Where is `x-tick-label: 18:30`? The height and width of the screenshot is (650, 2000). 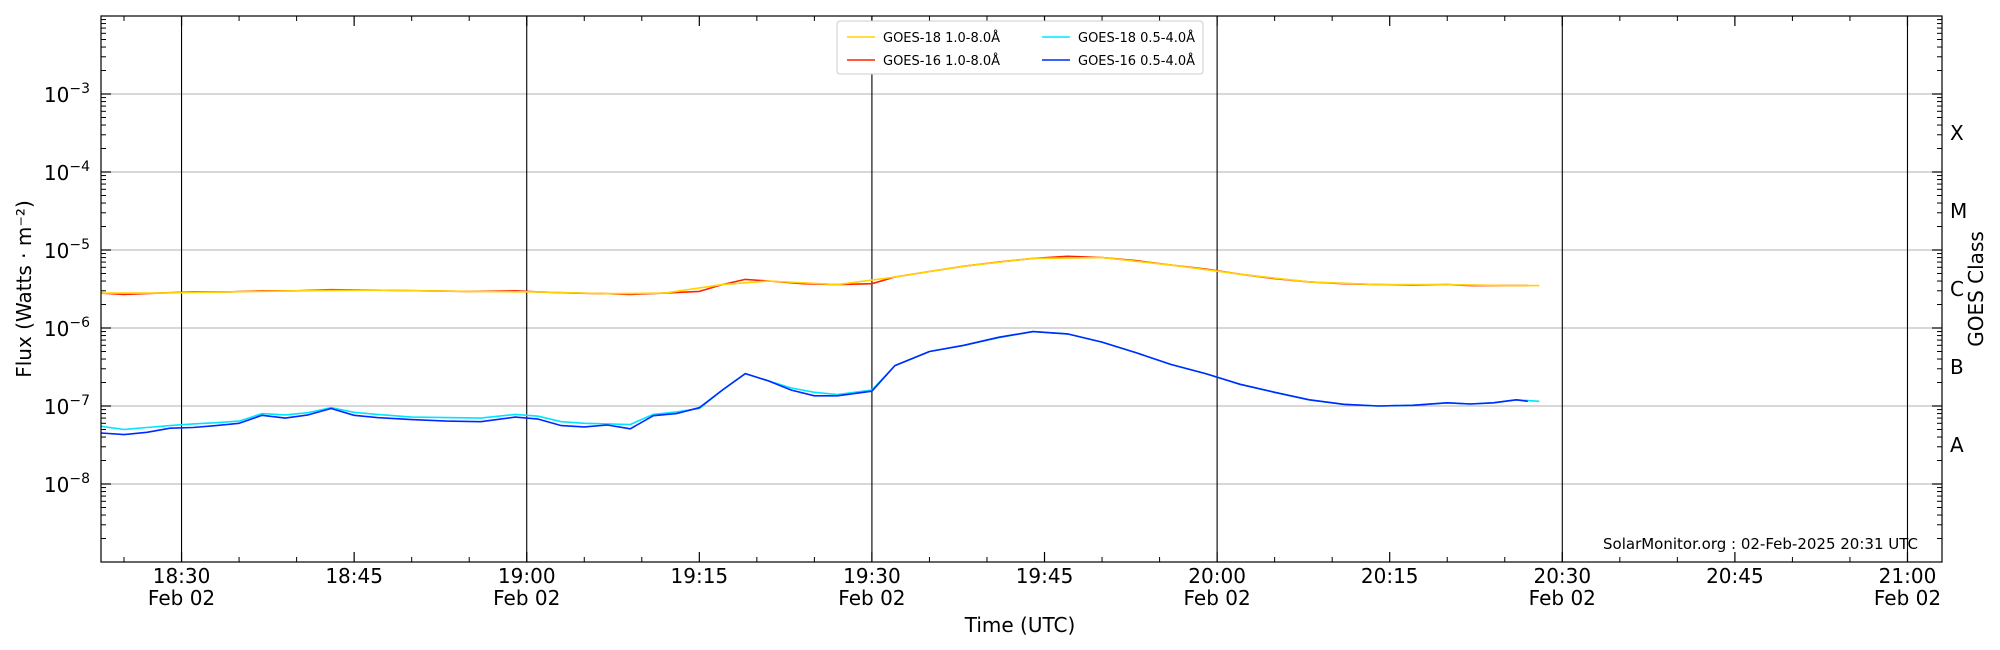
x-tick-label: 18:30 is located at coordinates (182, 576).